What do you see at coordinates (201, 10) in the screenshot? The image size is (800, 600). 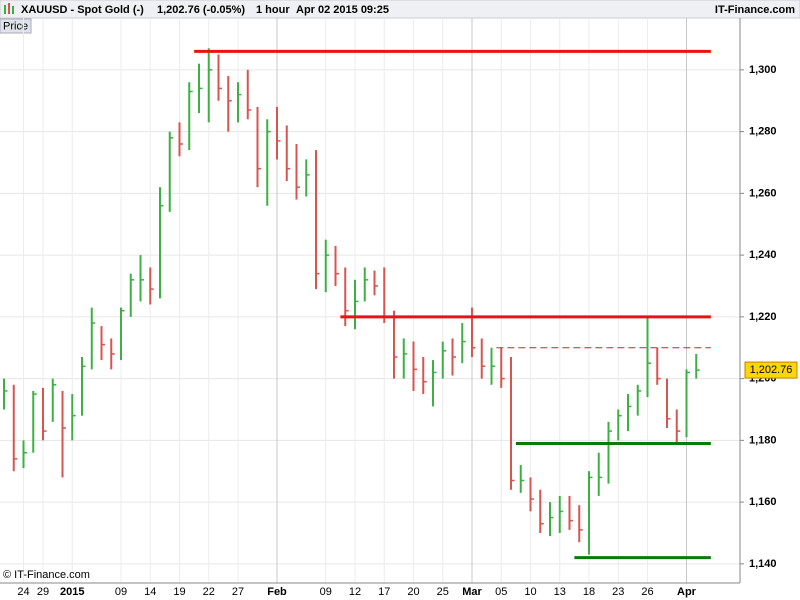 I see `quote: 1,202.76 (-0.05%)` at bounding box center [201, 10].